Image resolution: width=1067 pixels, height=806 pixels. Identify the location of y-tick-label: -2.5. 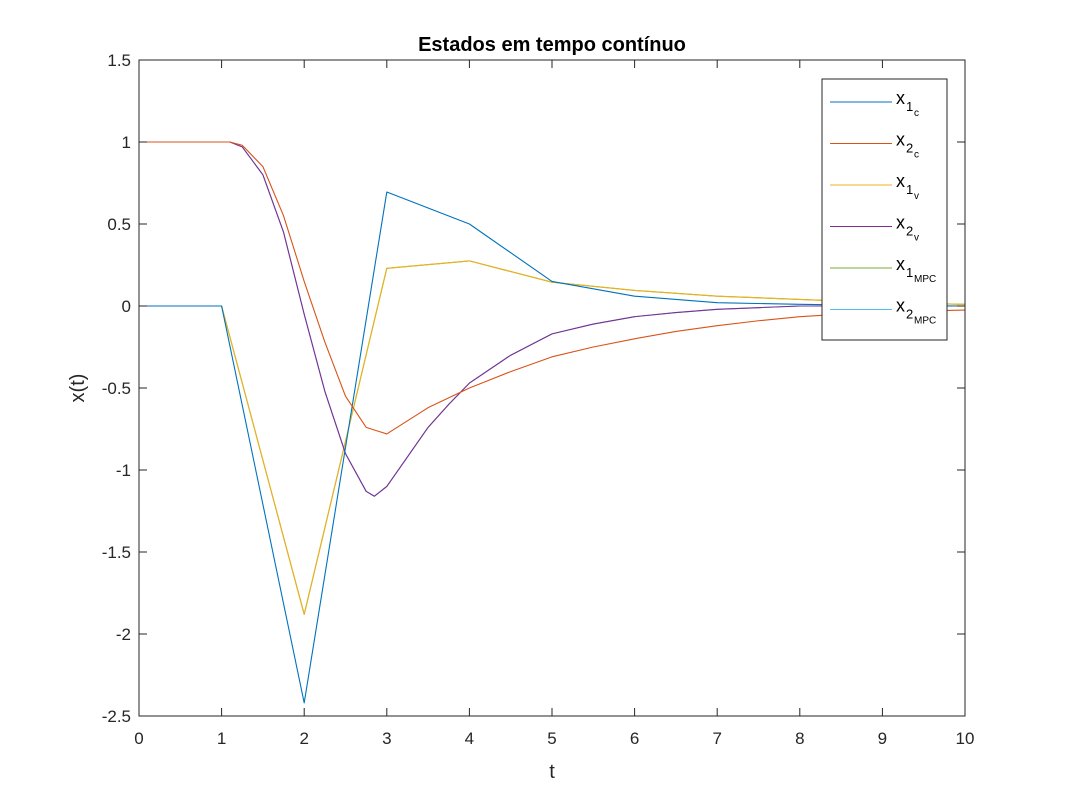
(116, 716).